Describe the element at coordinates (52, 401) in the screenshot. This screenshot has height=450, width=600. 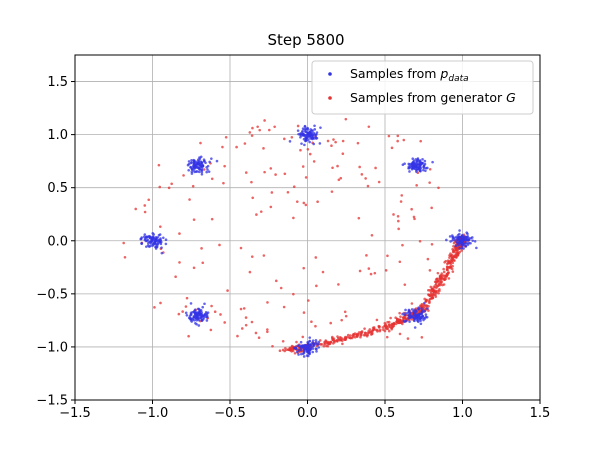
I see `y-tick-label: −1.5` at that location.